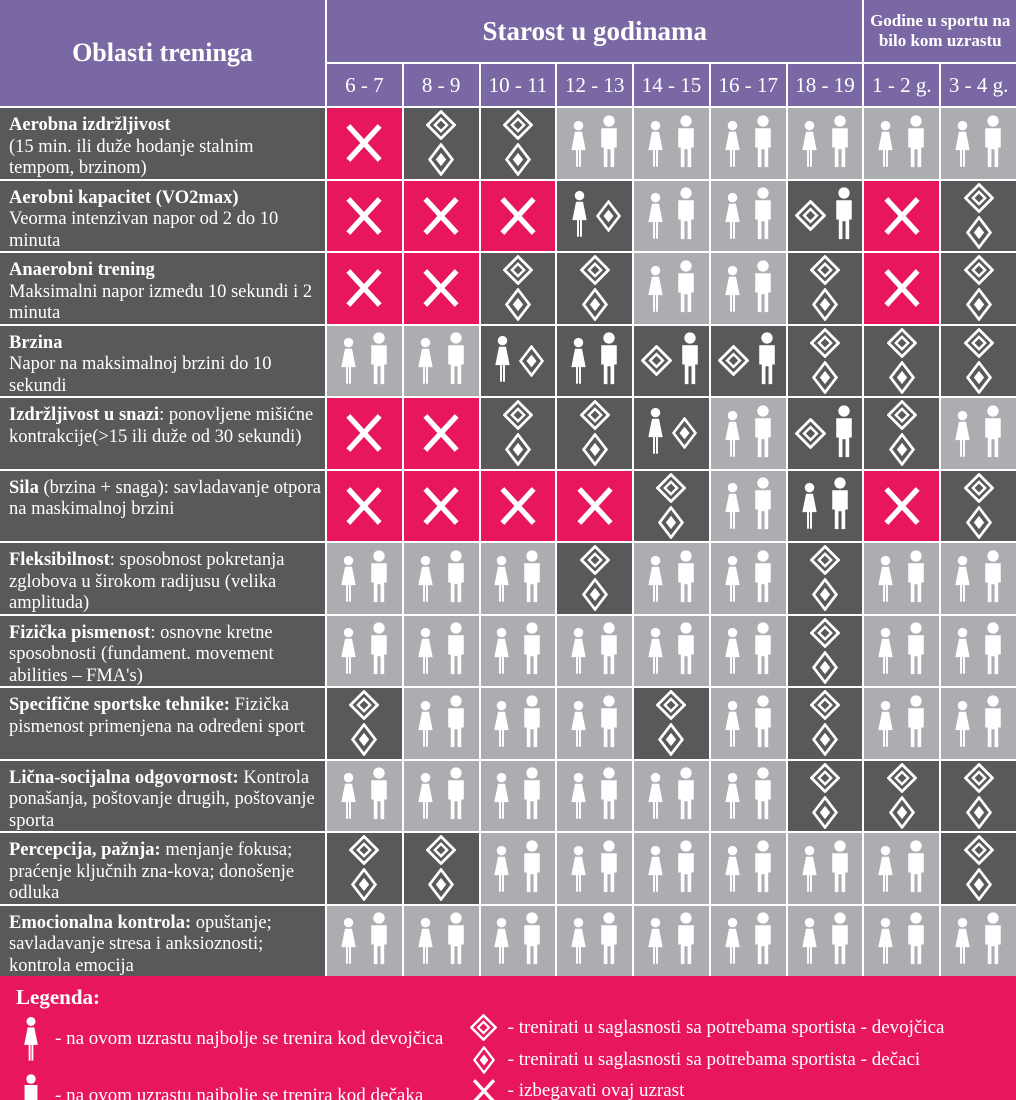  What do you see at coordinates (82, 270) in the screenshot?
I see `row-title: Anaerobni trening` at bounding box center [82, 270].